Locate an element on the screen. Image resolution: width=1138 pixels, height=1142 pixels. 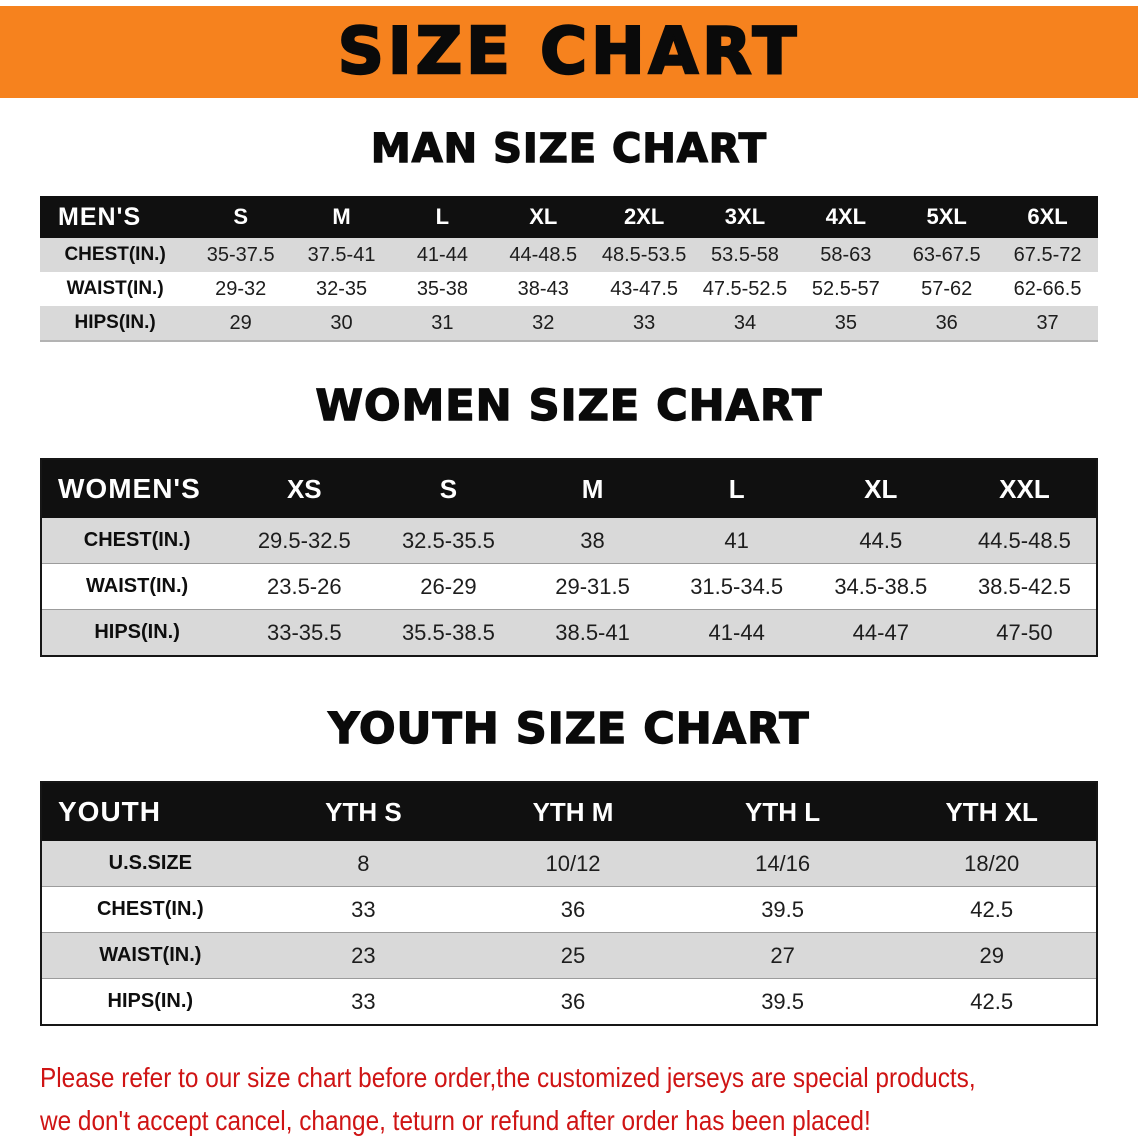
measurement-row: U.S.SIZE 8 10/12 14/16 18/20 is located at coordinates (569, 864).